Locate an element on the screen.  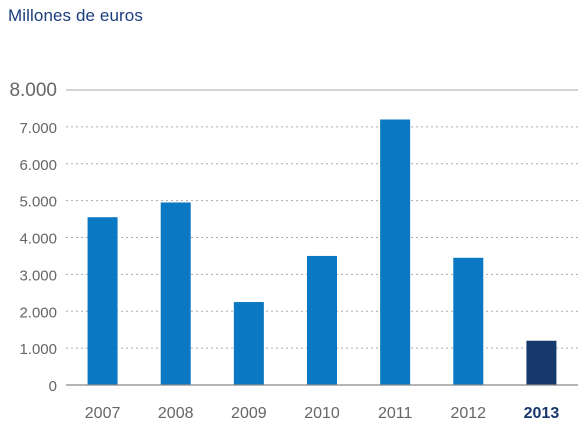
bar-2008 is located at coordinates (175, 293).